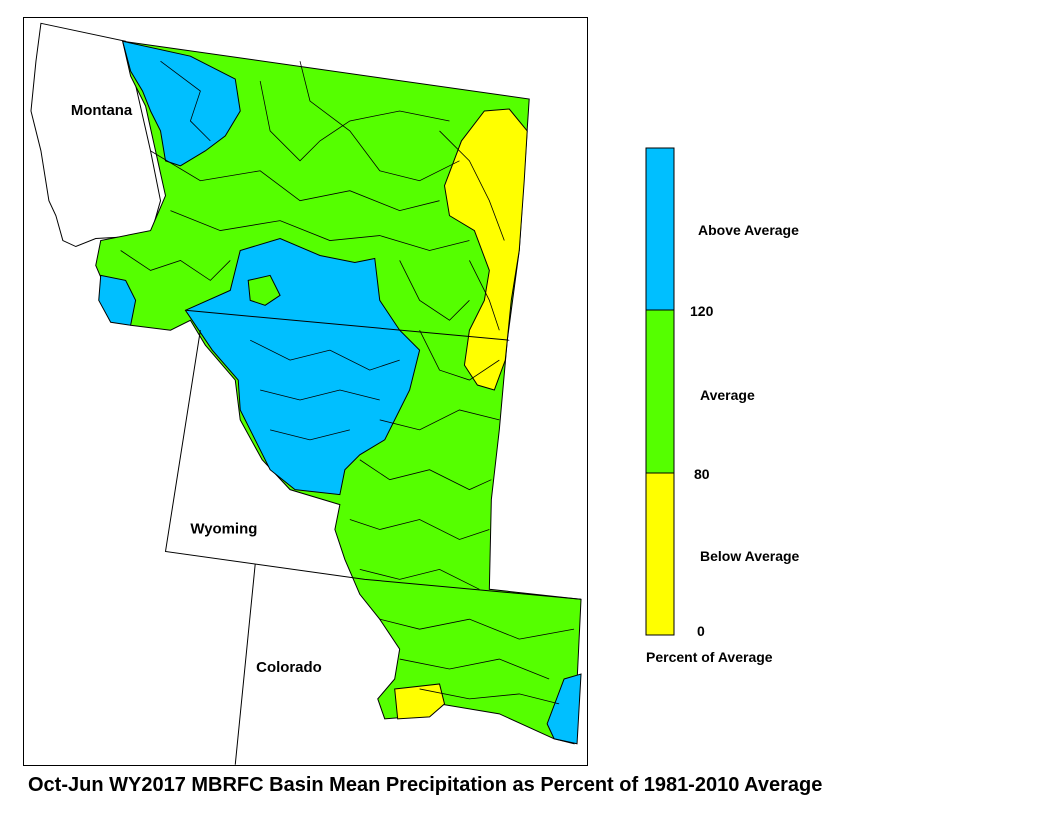 The height and width of the screenshot is (816, 1056). What do you see at coordinates (748, 230) in the screenshot?
I see `legend-label-above: Above Average` at bounding box center [748, 230].